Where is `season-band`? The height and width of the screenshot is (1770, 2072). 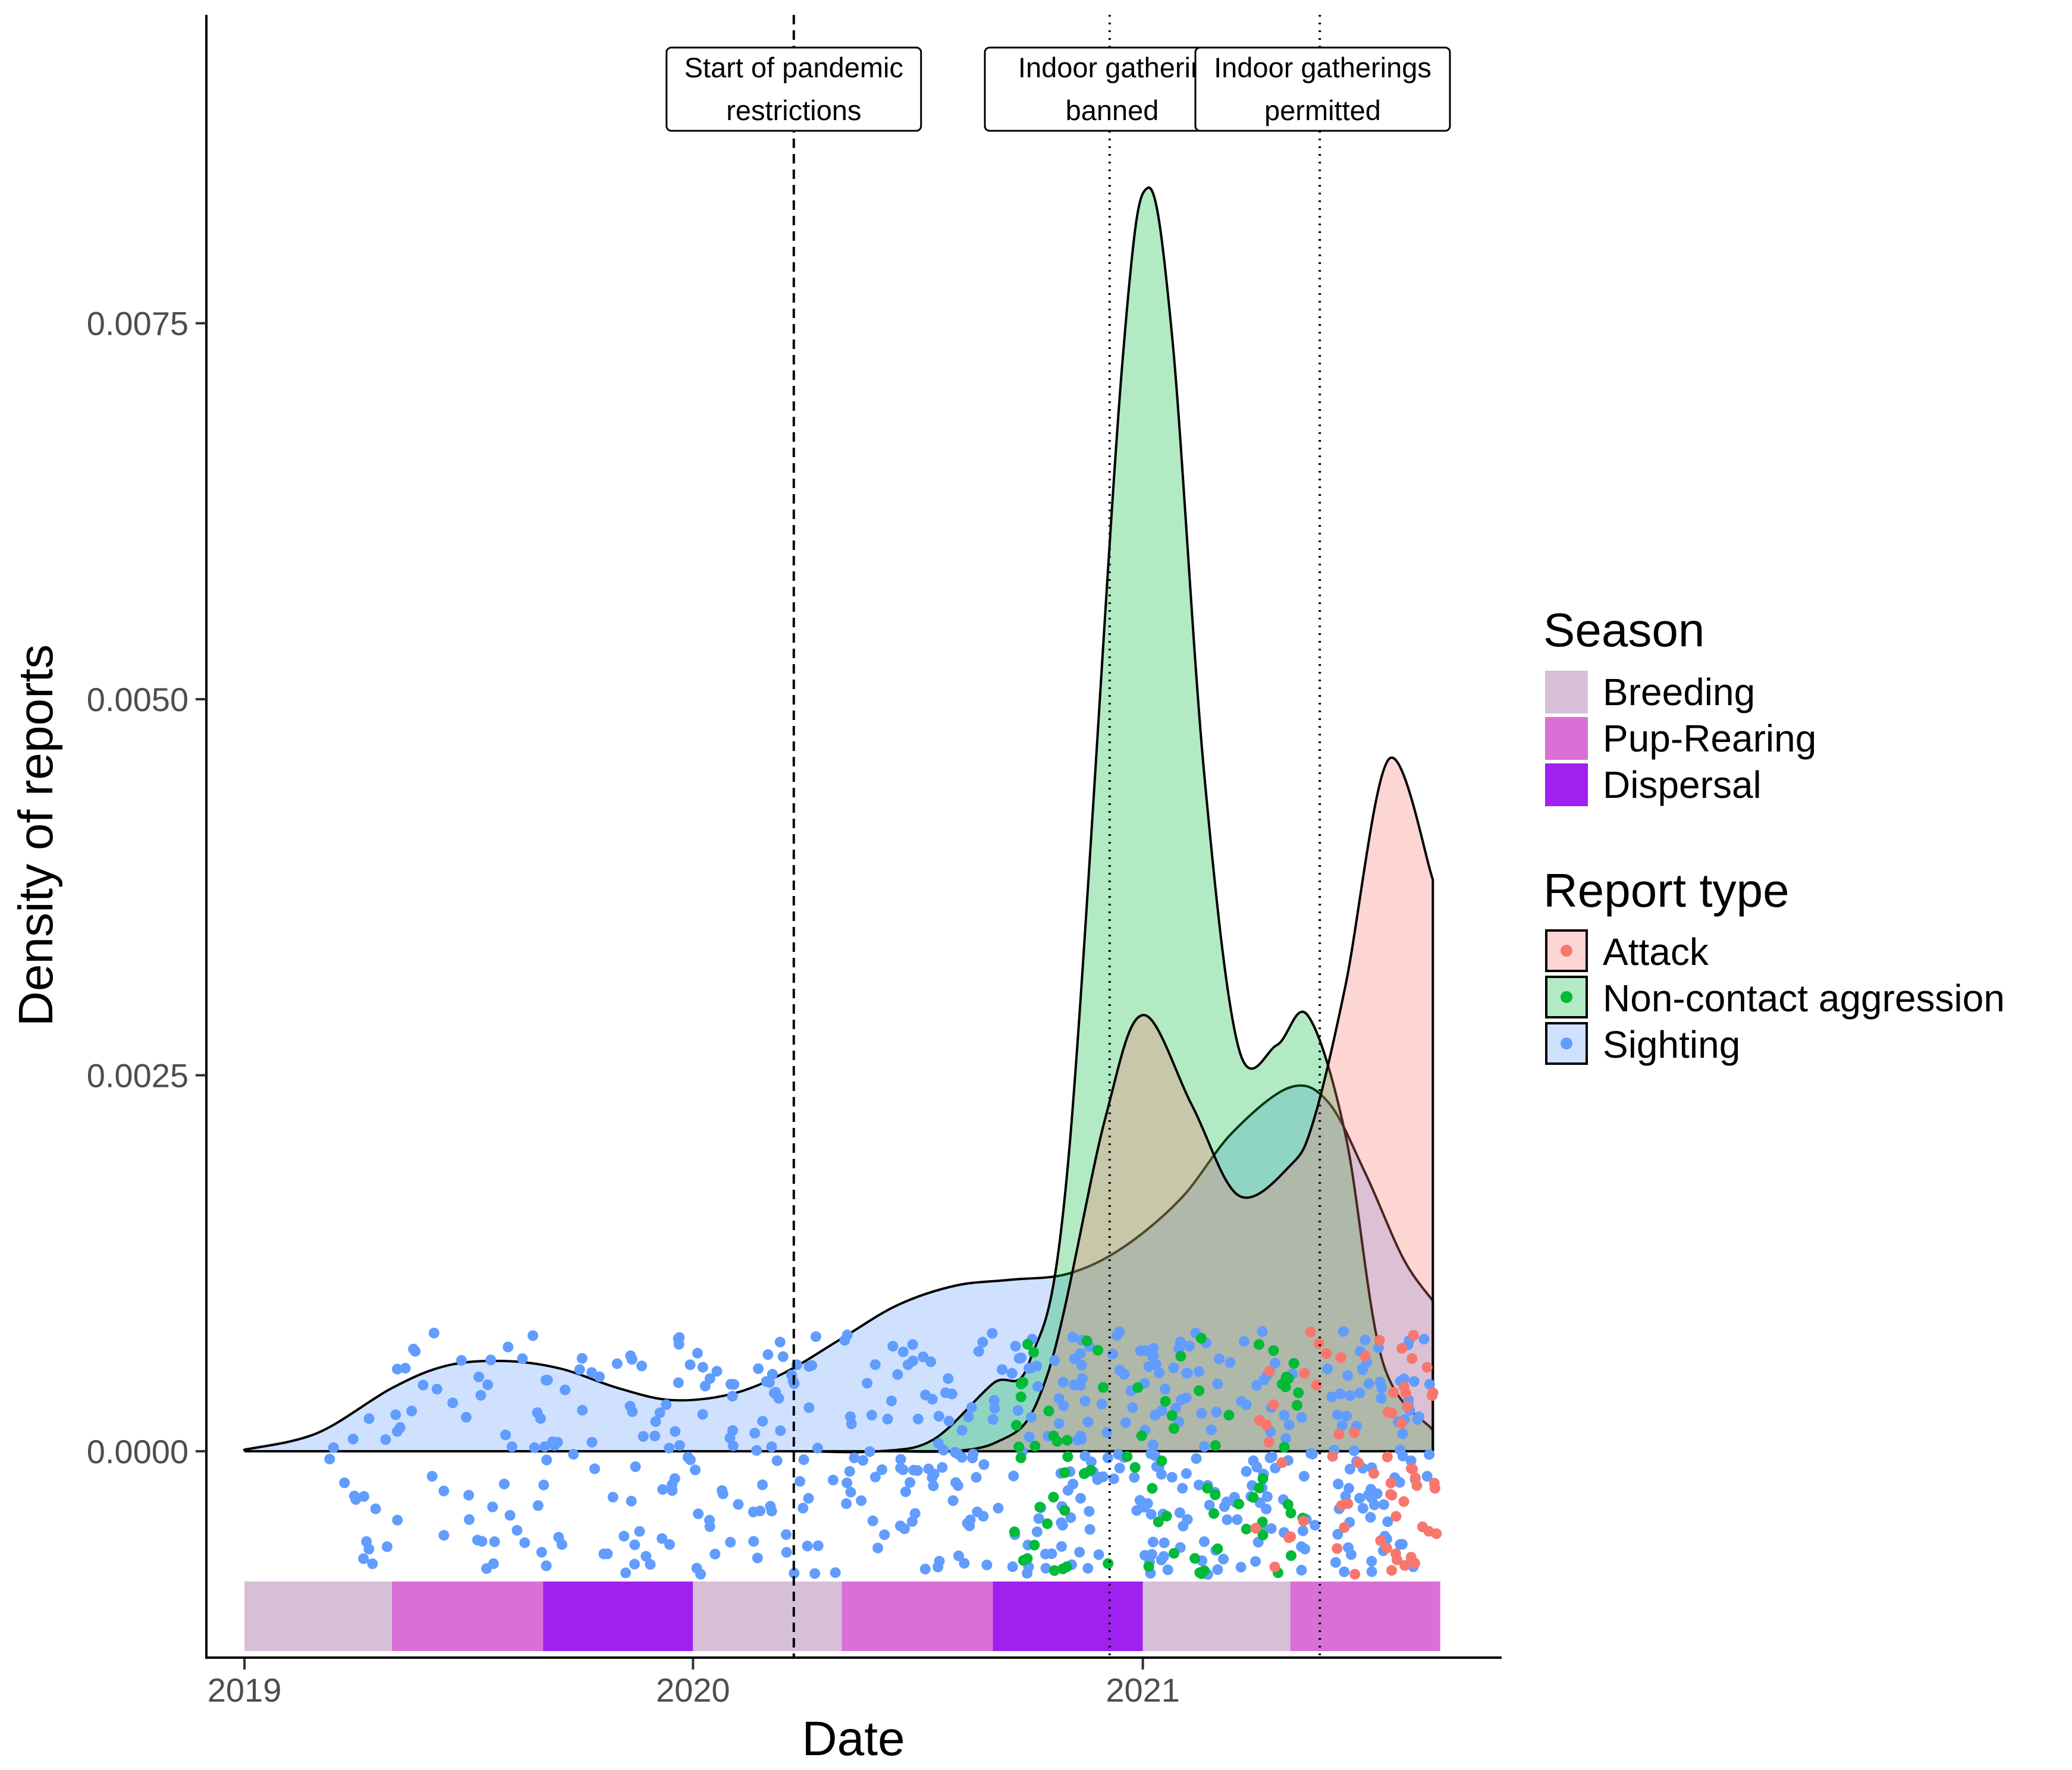
season-band is located at coordinates (842, 1616).